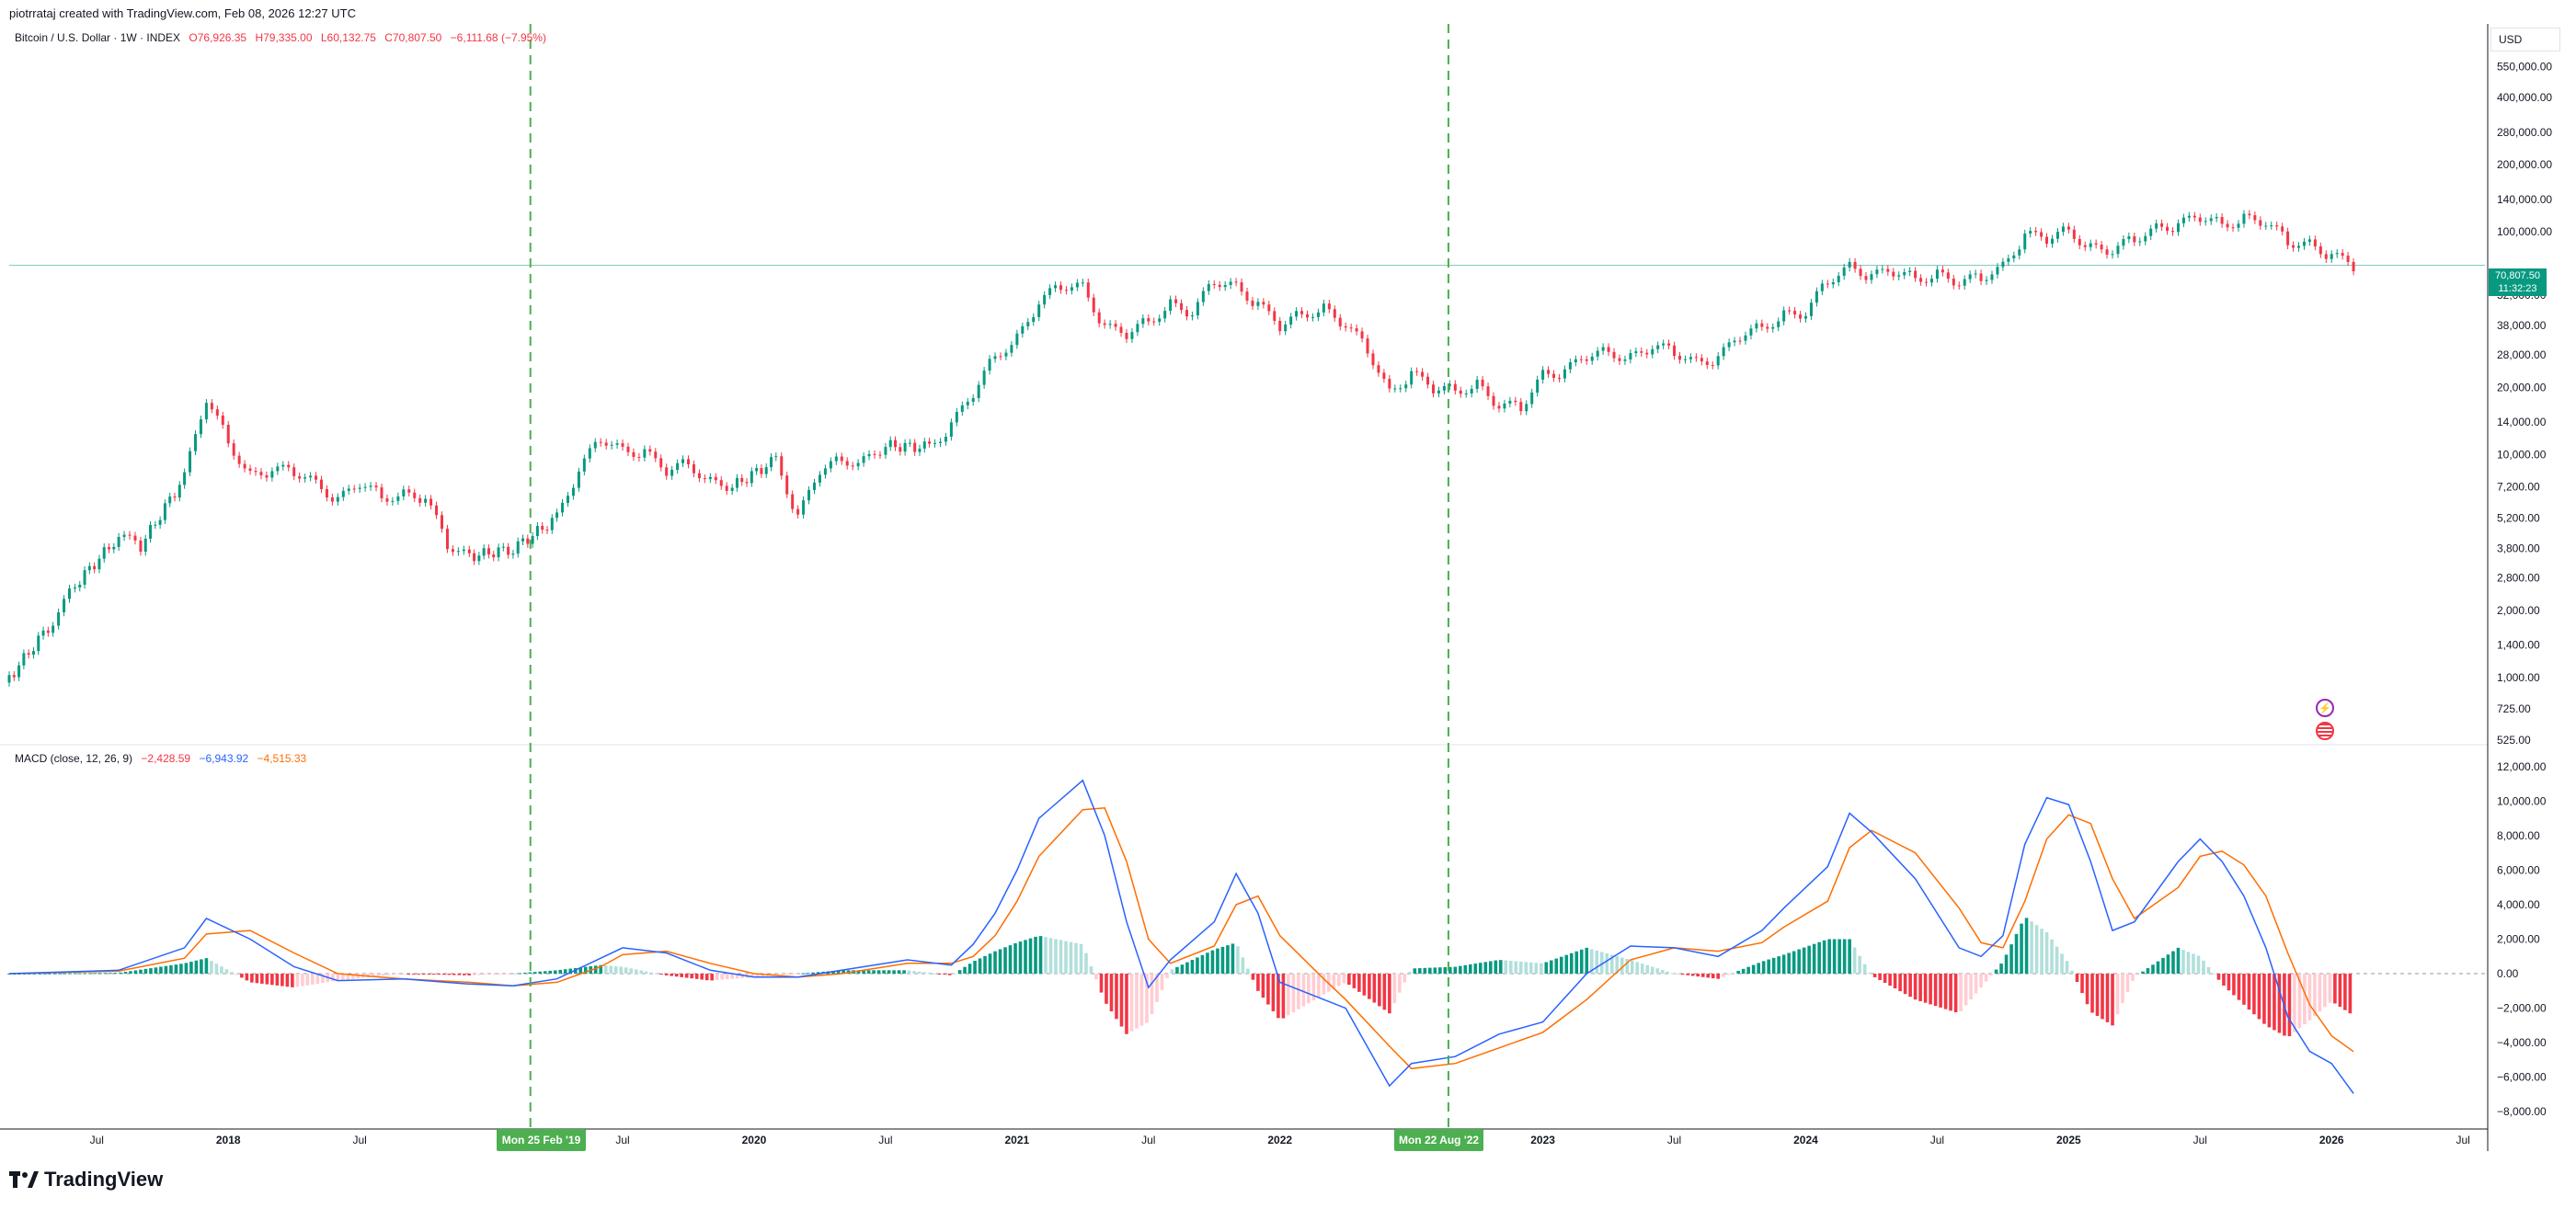 Image resolution: width=2576 pixels, height=1209 pixels. I want to click on time-axis-label: 2021, so click(1017, 1140).